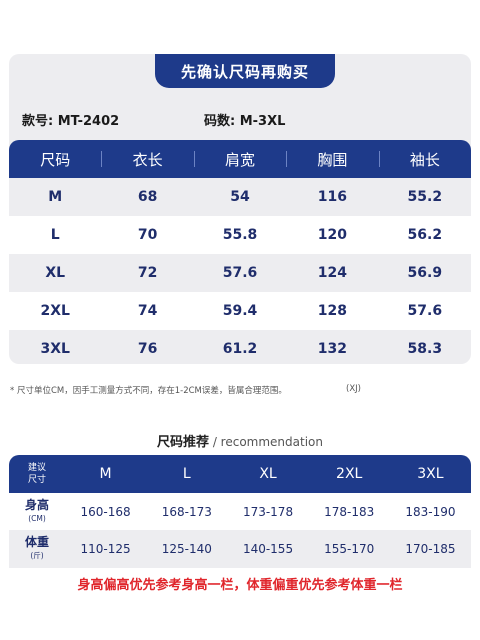  What do you see at coordinates (430, 512) in the screenshot?
I see `height-value: 183-190` at bounding box center [430, 512].